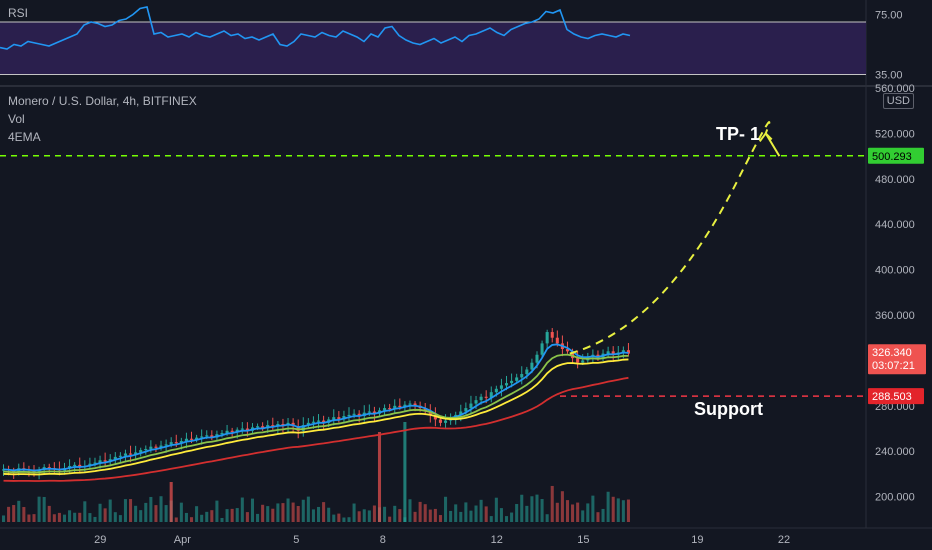  I want to click on price-tick-label: 520.000, so click(895, 134).